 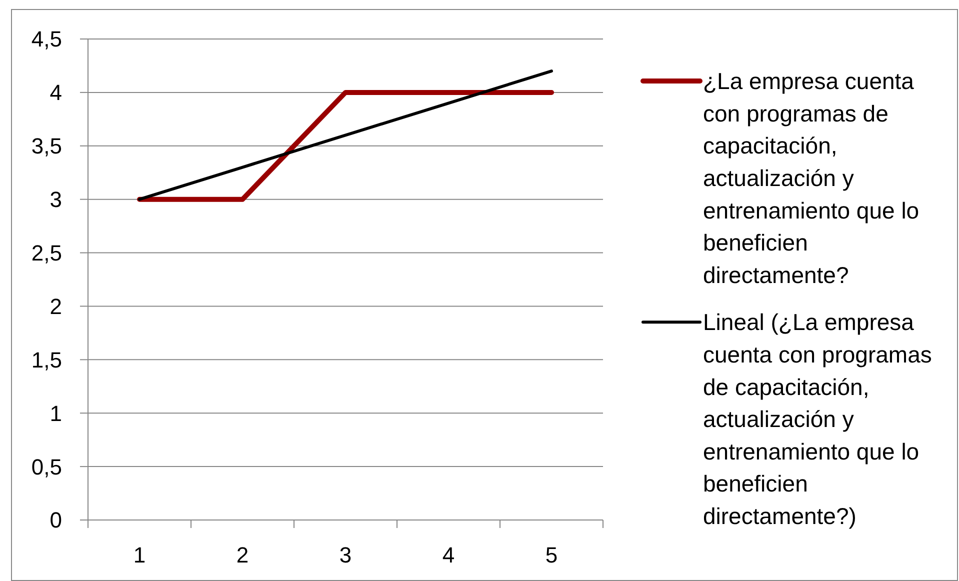 I want to click on y-tick-label: 1,5, so click(x=46, y=359).